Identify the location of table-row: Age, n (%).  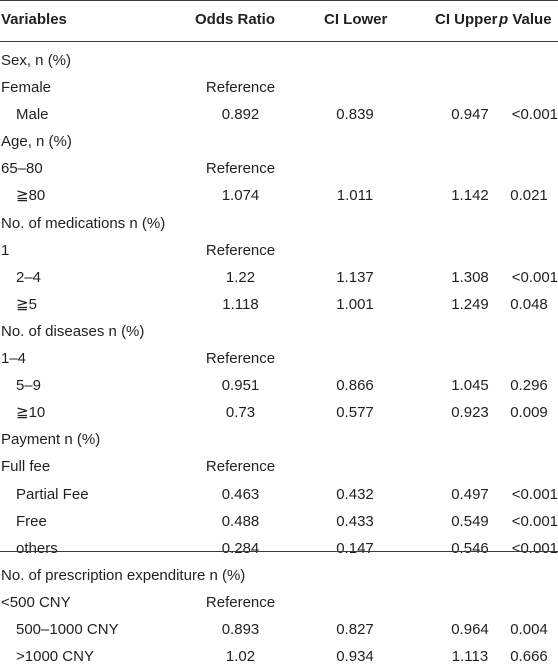
(279, 141).